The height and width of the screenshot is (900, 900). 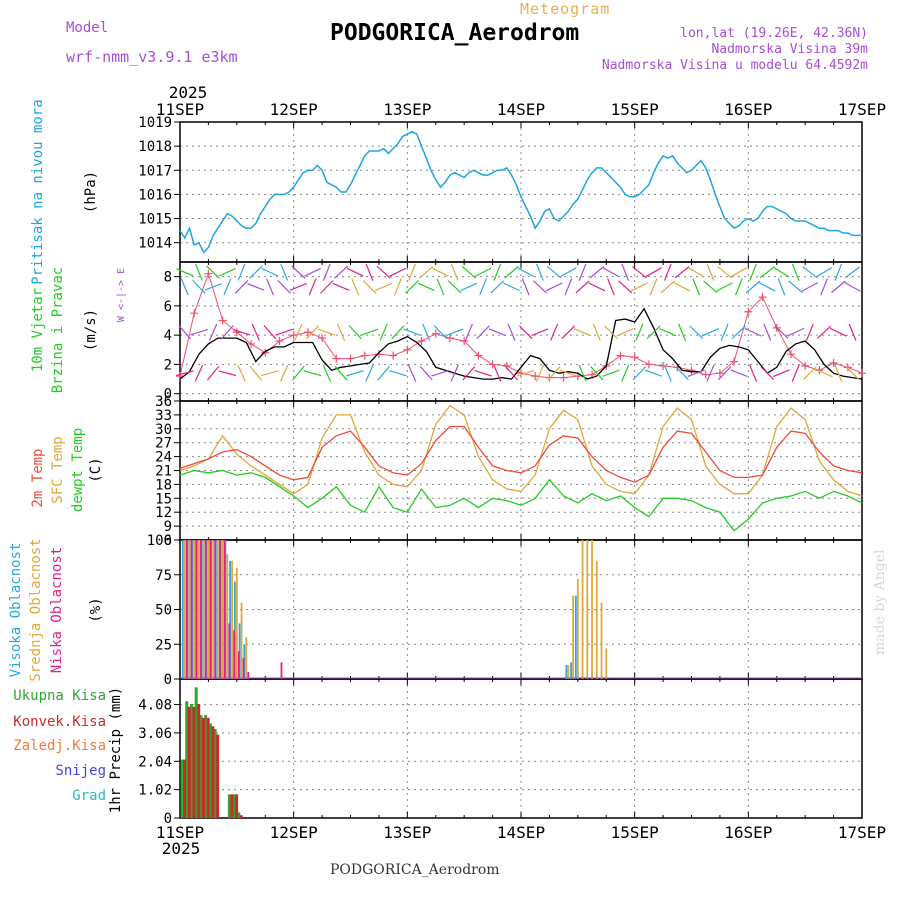 I want to click on model-label: Model, so click(x=87, y=28).